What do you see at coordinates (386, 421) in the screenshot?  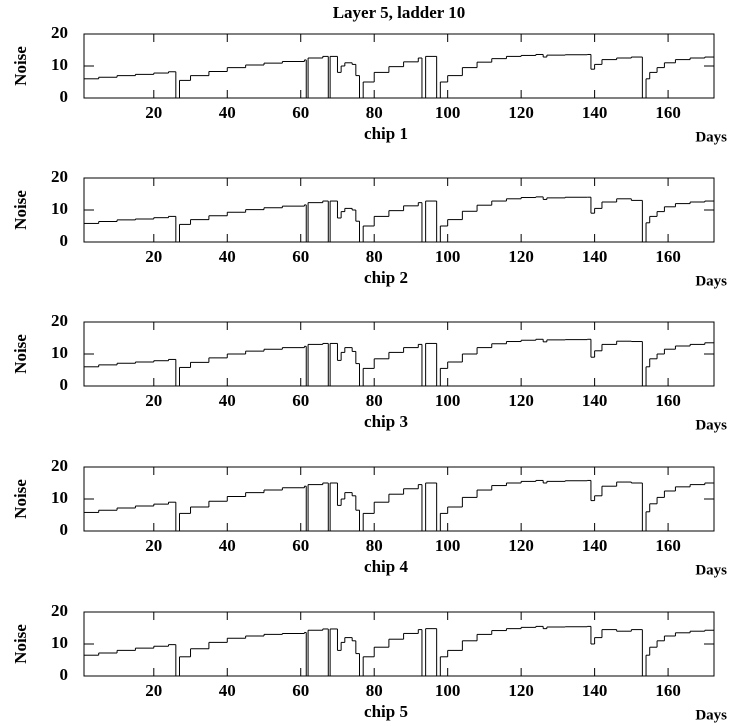 I see `caption: chip 3` at bounding box center [386, 421].